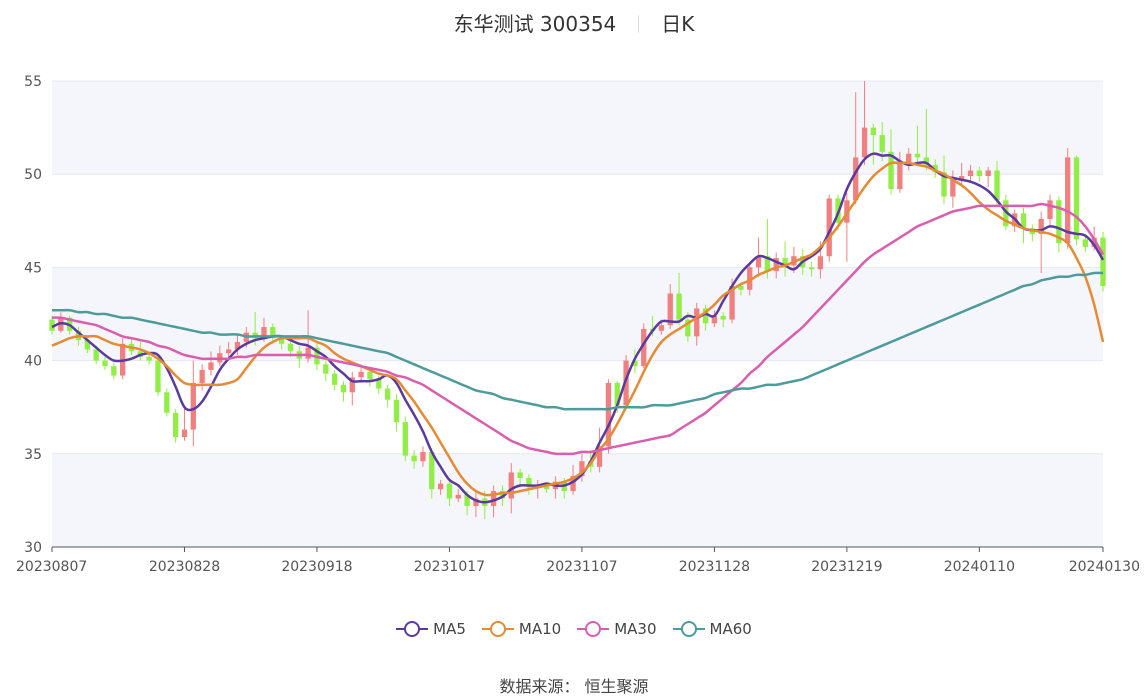 The image size is (1148, 699). What do you see at coordinates (33, 455) in the screenshot?
I see `y-tick-label: 35` at bounding box center [33, 455].